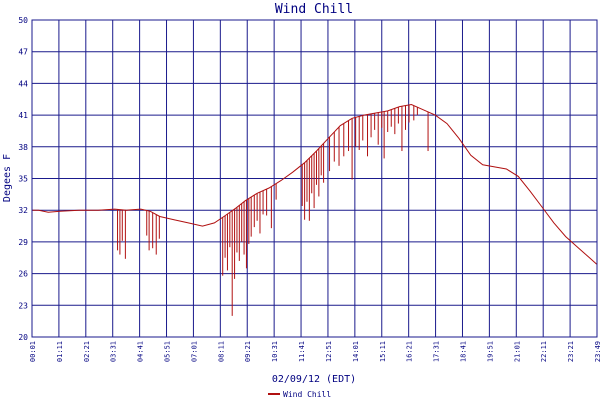  I want to click on y-tick-label: 23, so click(23, 305).